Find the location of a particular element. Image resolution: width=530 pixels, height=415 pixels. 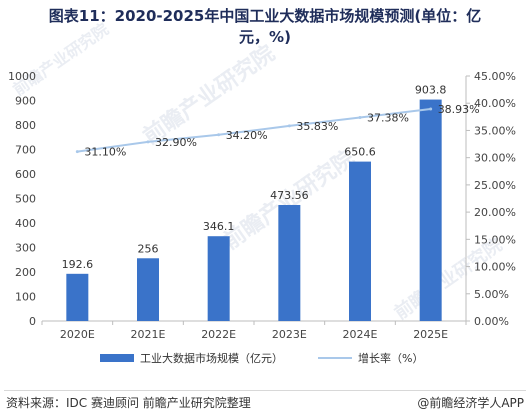

line-value-label: 37.38% is located at coordinates (388, 117).